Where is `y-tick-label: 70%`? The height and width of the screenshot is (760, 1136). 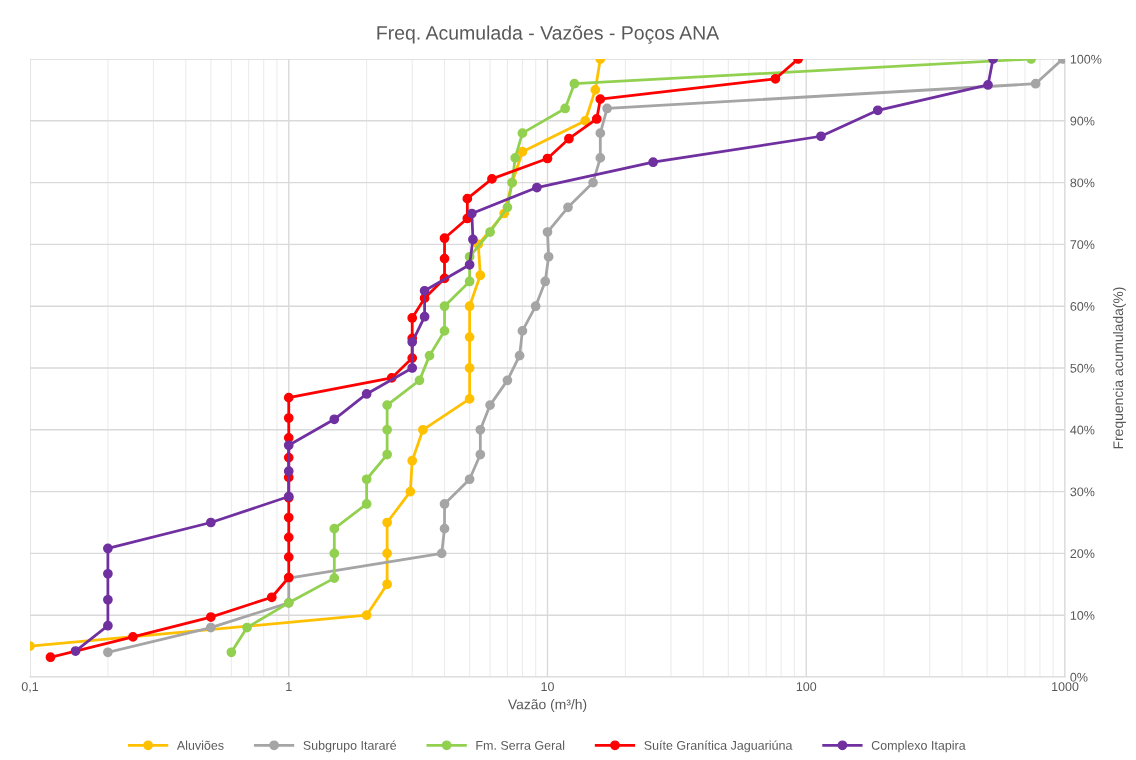
y-tick-label: 70% is located at coordinates (1082, 245).